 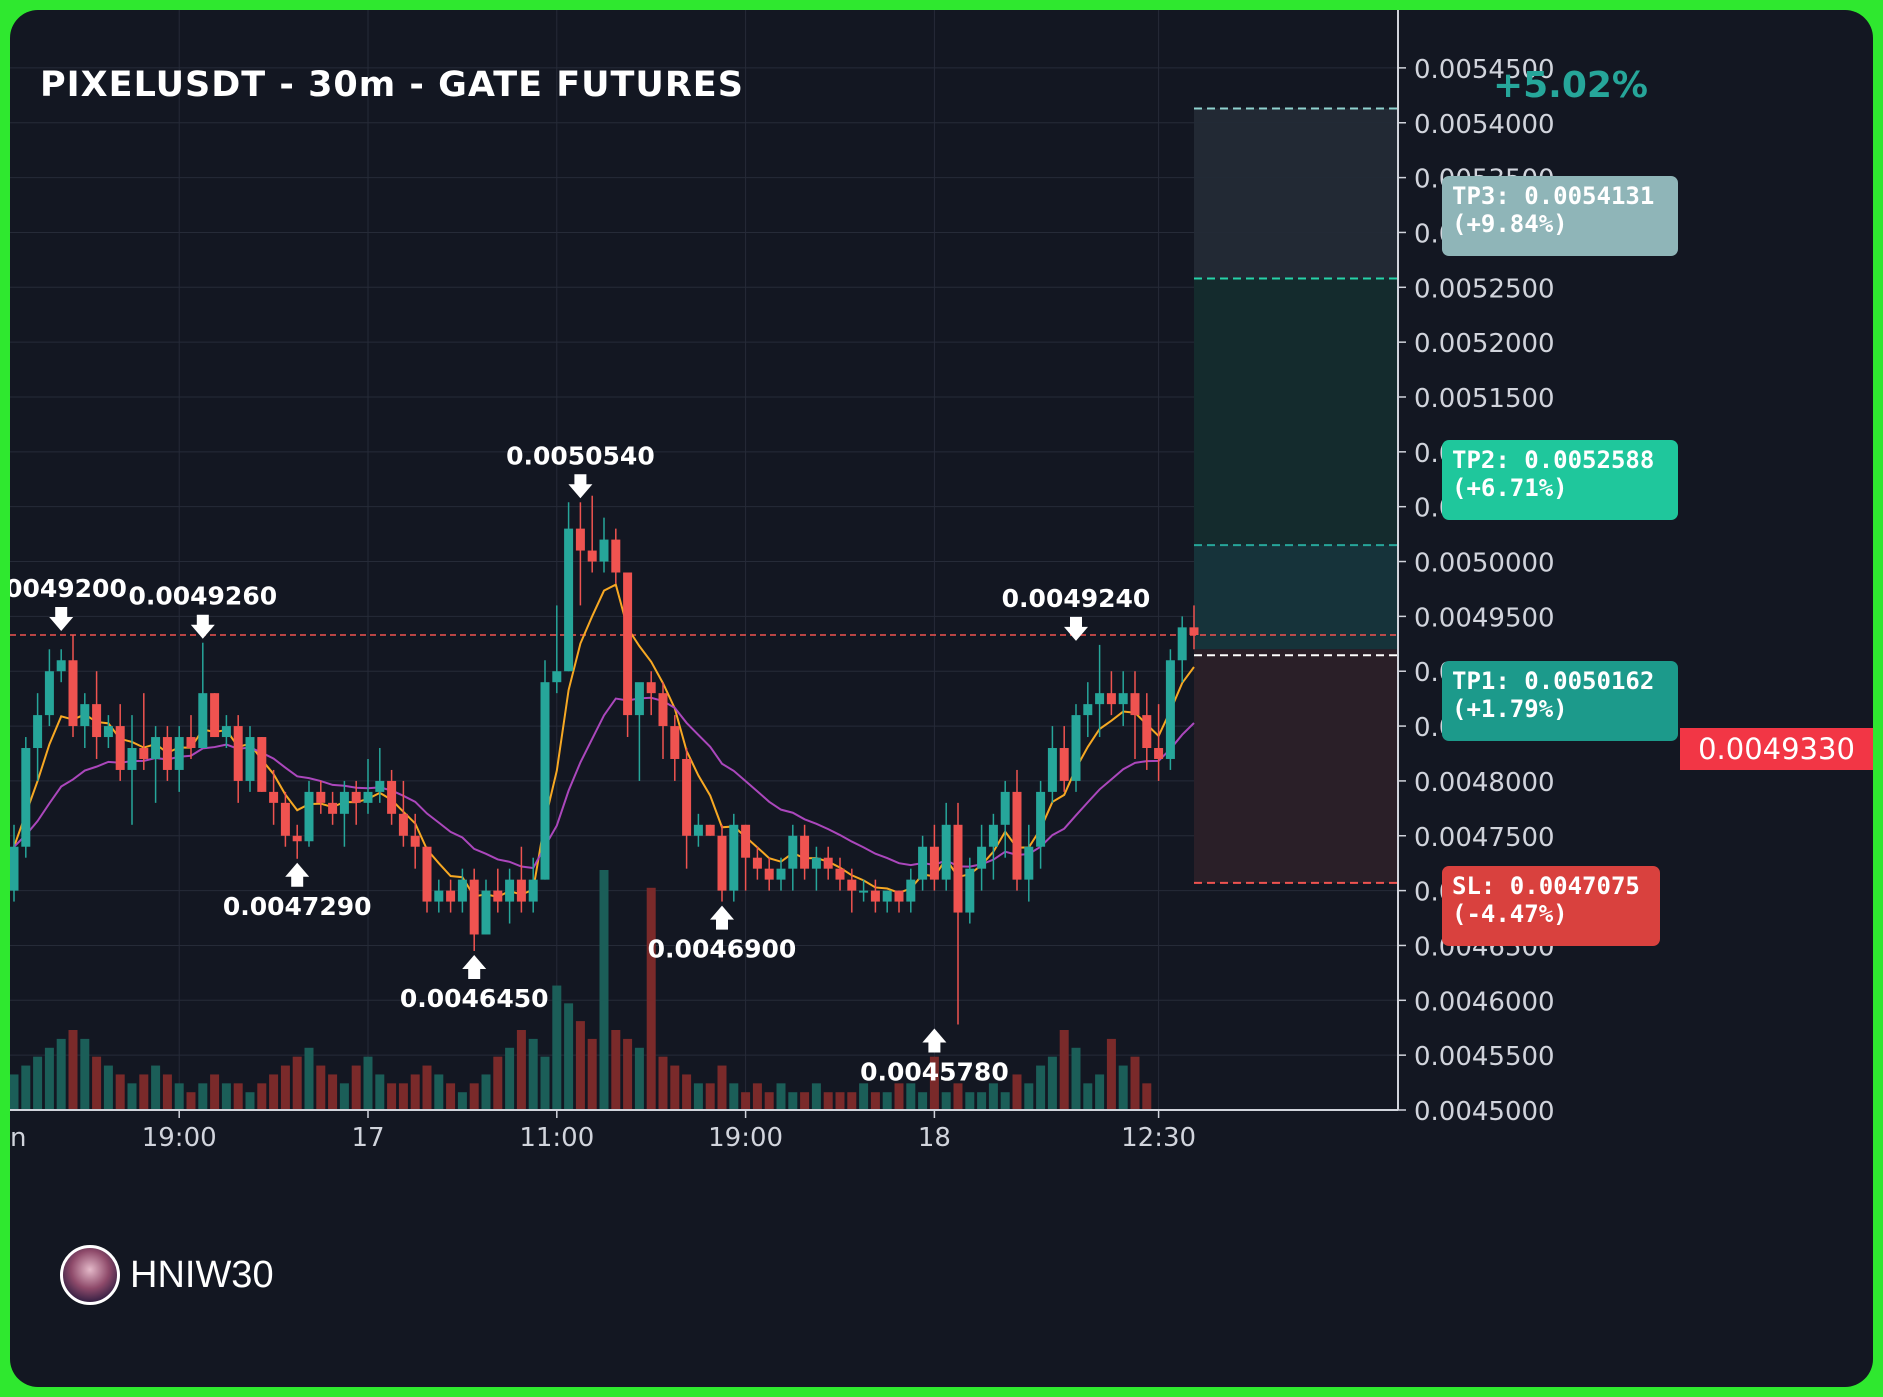 I want to click on price-tick-label: 0.0052500, so click(x=1484, y=289).